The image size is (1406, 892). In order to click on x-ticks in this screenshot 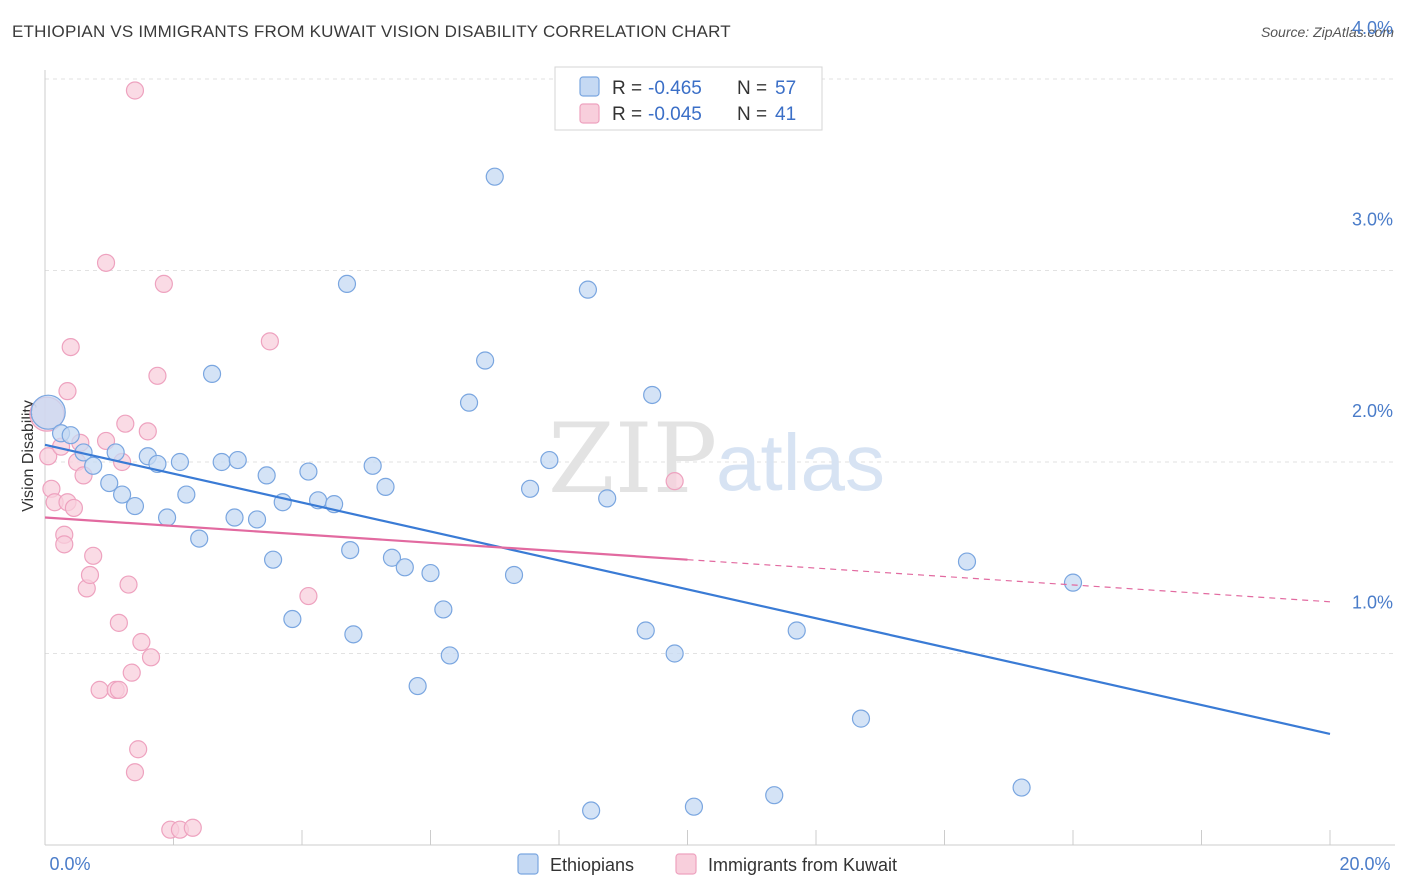, I will do `click(687, 837)`.